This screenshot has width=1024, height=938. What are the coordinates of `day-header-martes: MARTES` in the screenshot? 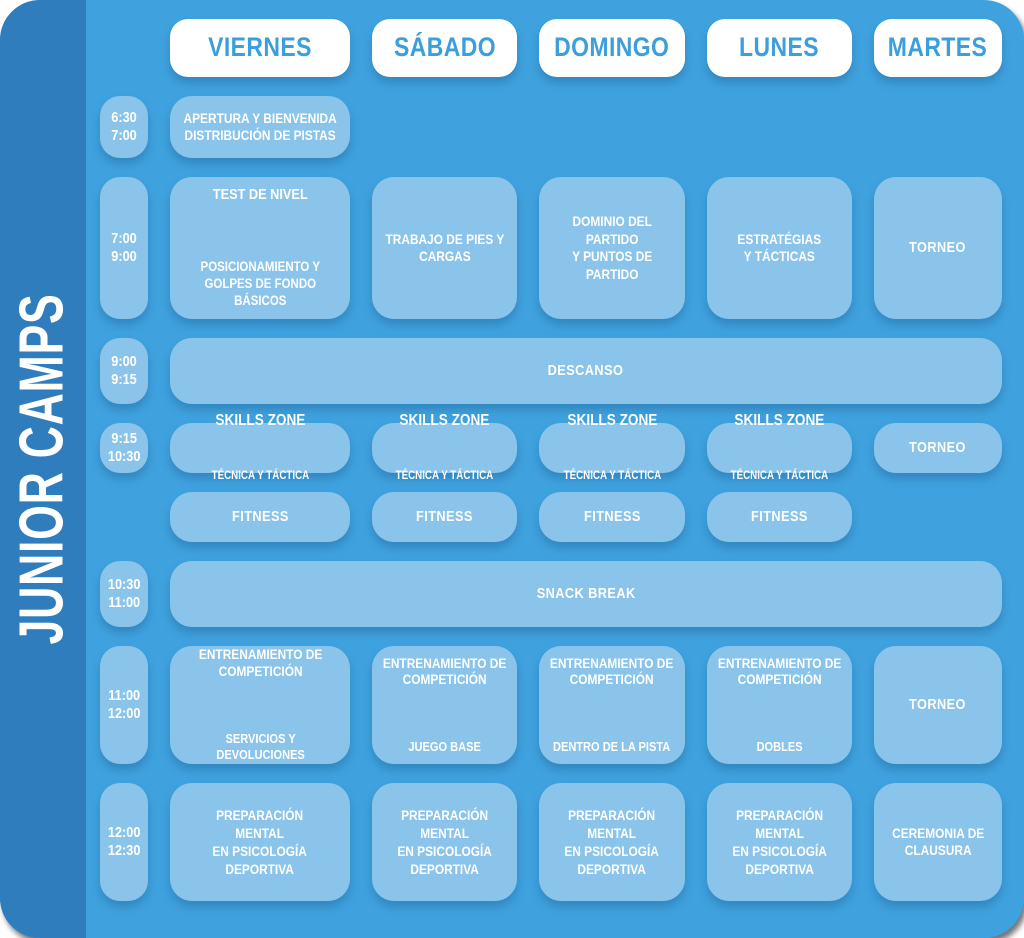 It's located at (937, 48).